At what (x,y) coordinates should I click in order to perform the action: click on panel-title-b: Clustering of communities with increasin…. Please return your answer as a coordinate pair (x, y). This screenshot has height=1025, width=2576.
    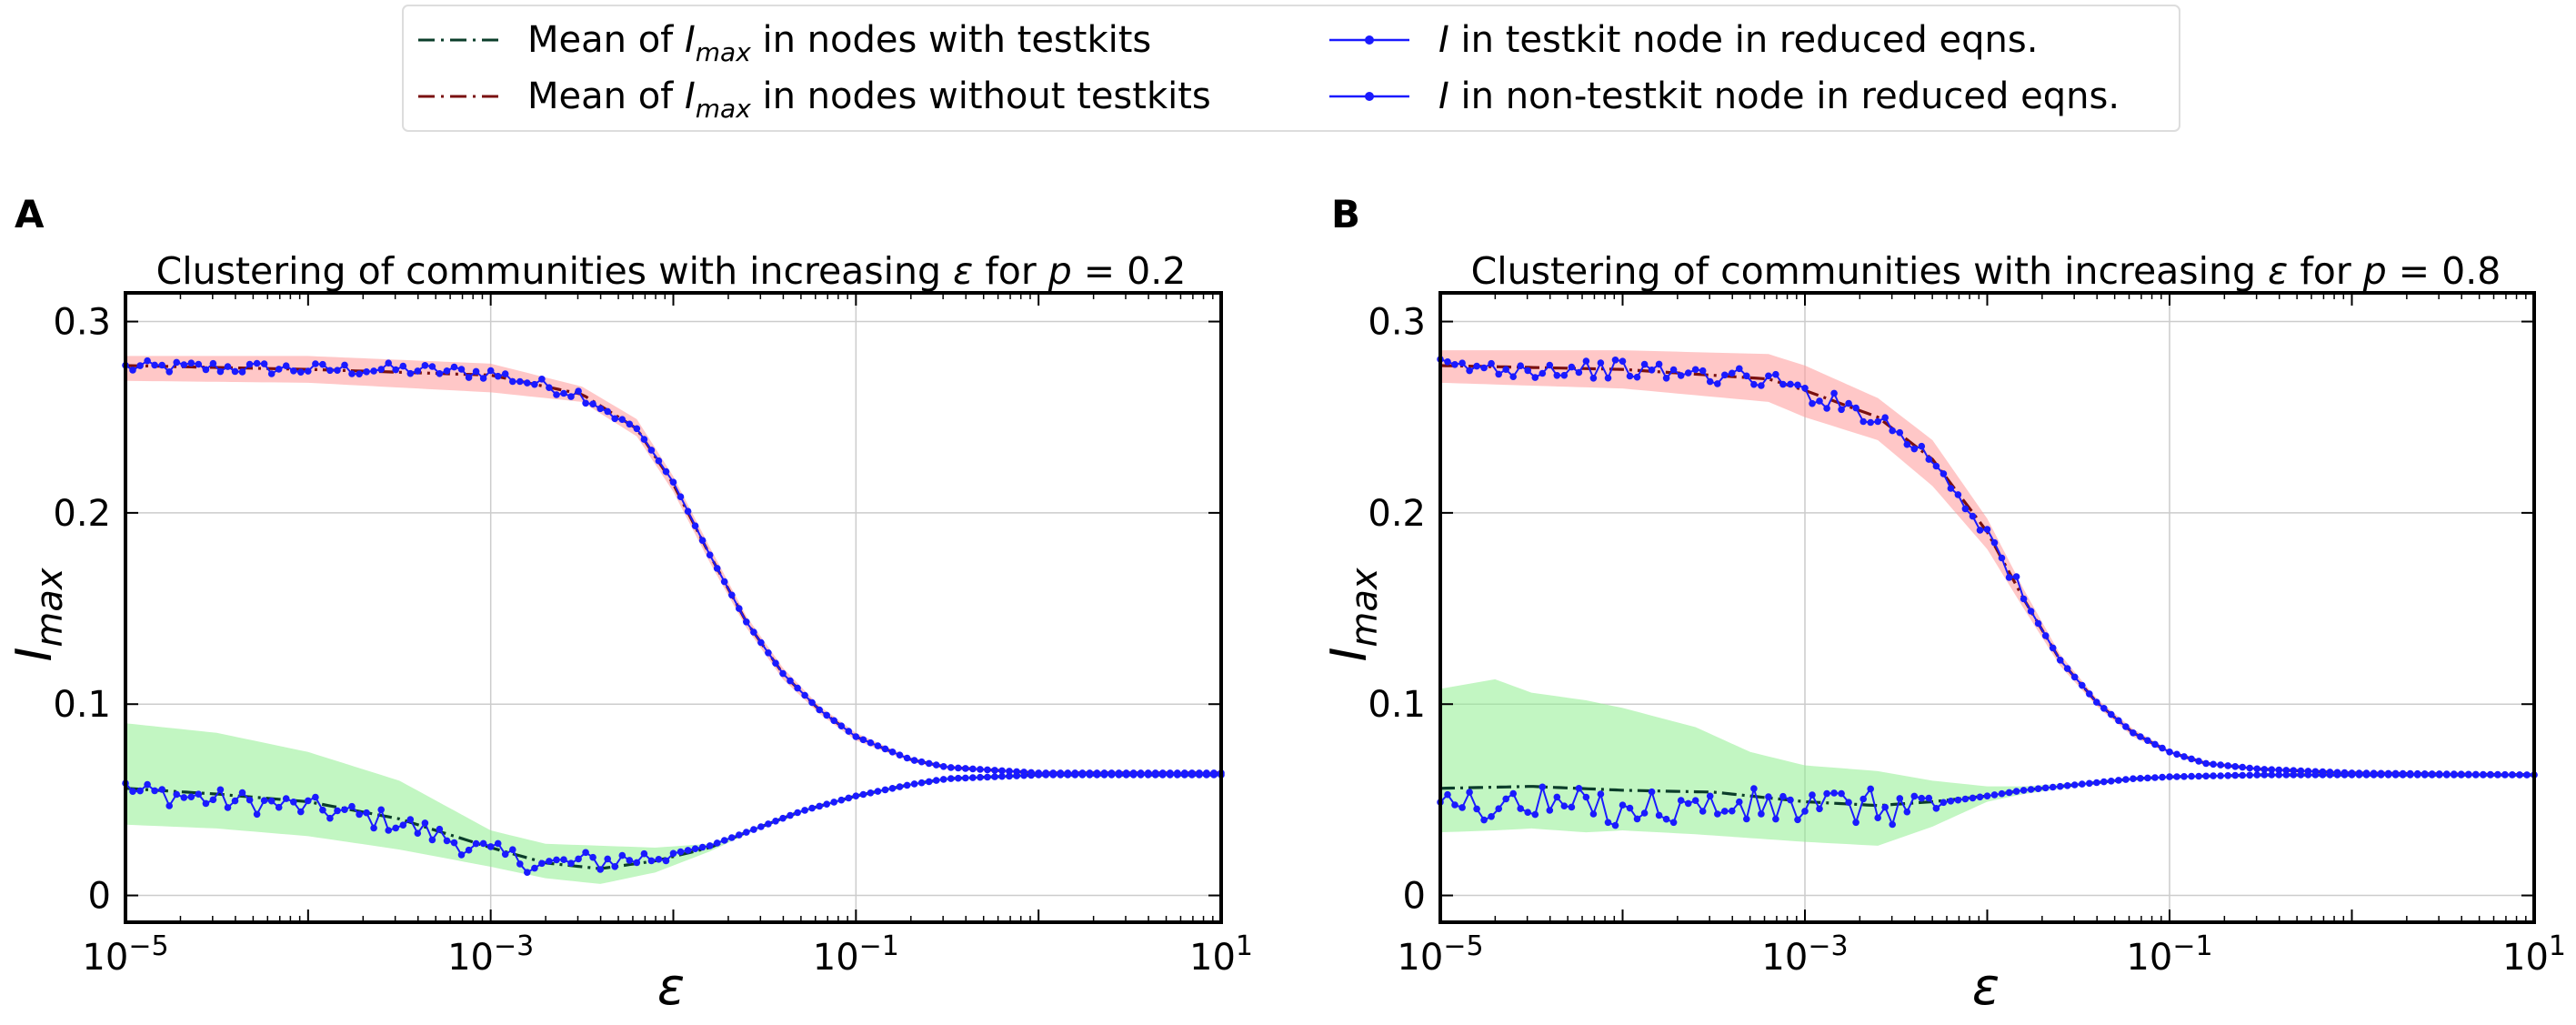
    Looking at the image, I should click on (1986, 271).